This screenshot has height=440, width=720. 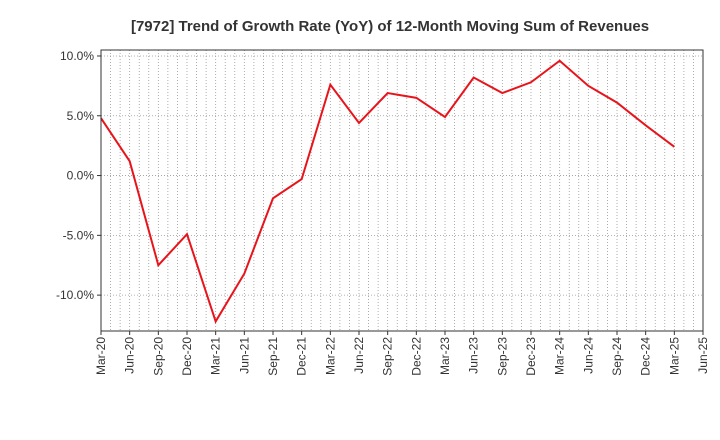 What do you see at coordinates (646, 356) in the screenshot?
I see `x-tick-label: Dec-24` at bounding box center [646, 356].